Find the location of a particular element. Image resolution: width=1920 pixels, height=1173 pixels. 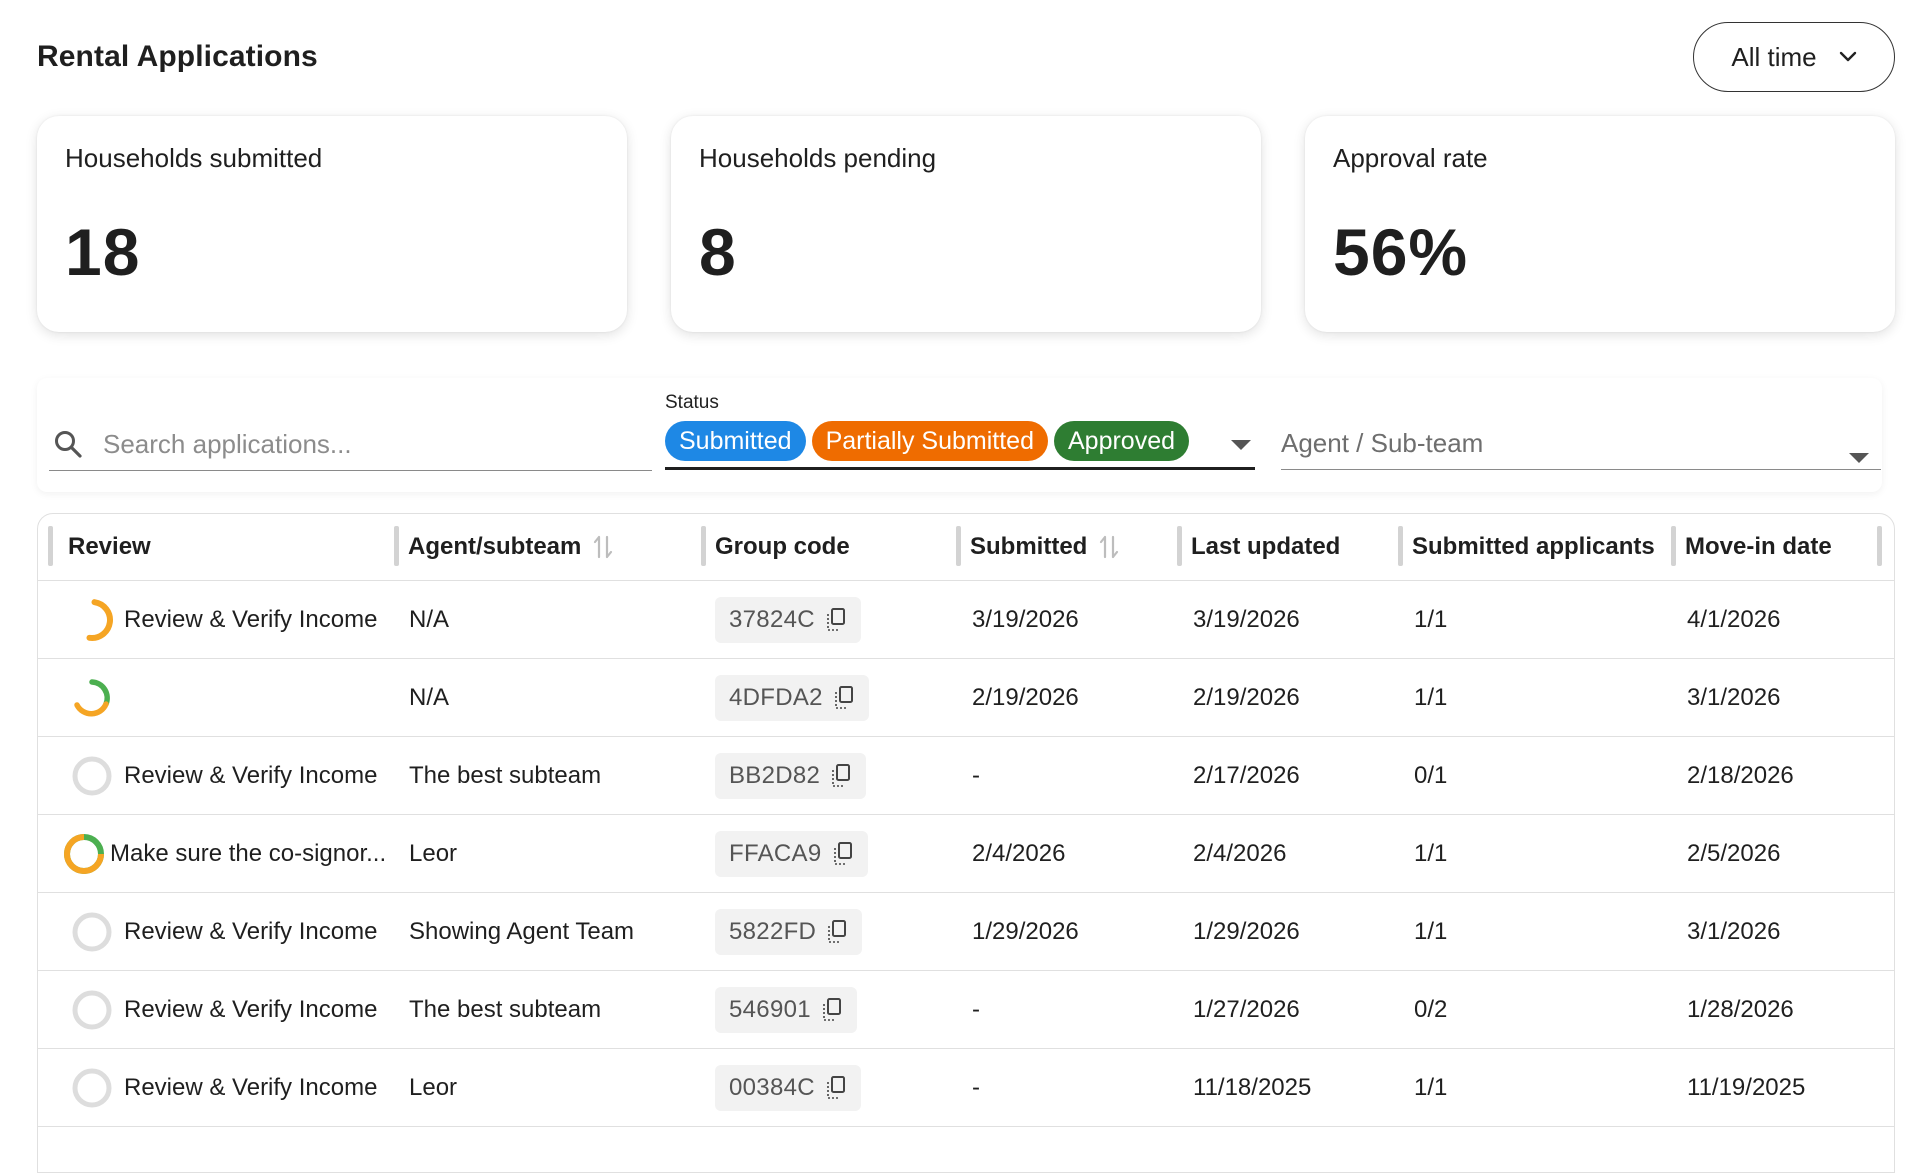

status-chip-submitted: Submitted is located at coordinates (735, 440).